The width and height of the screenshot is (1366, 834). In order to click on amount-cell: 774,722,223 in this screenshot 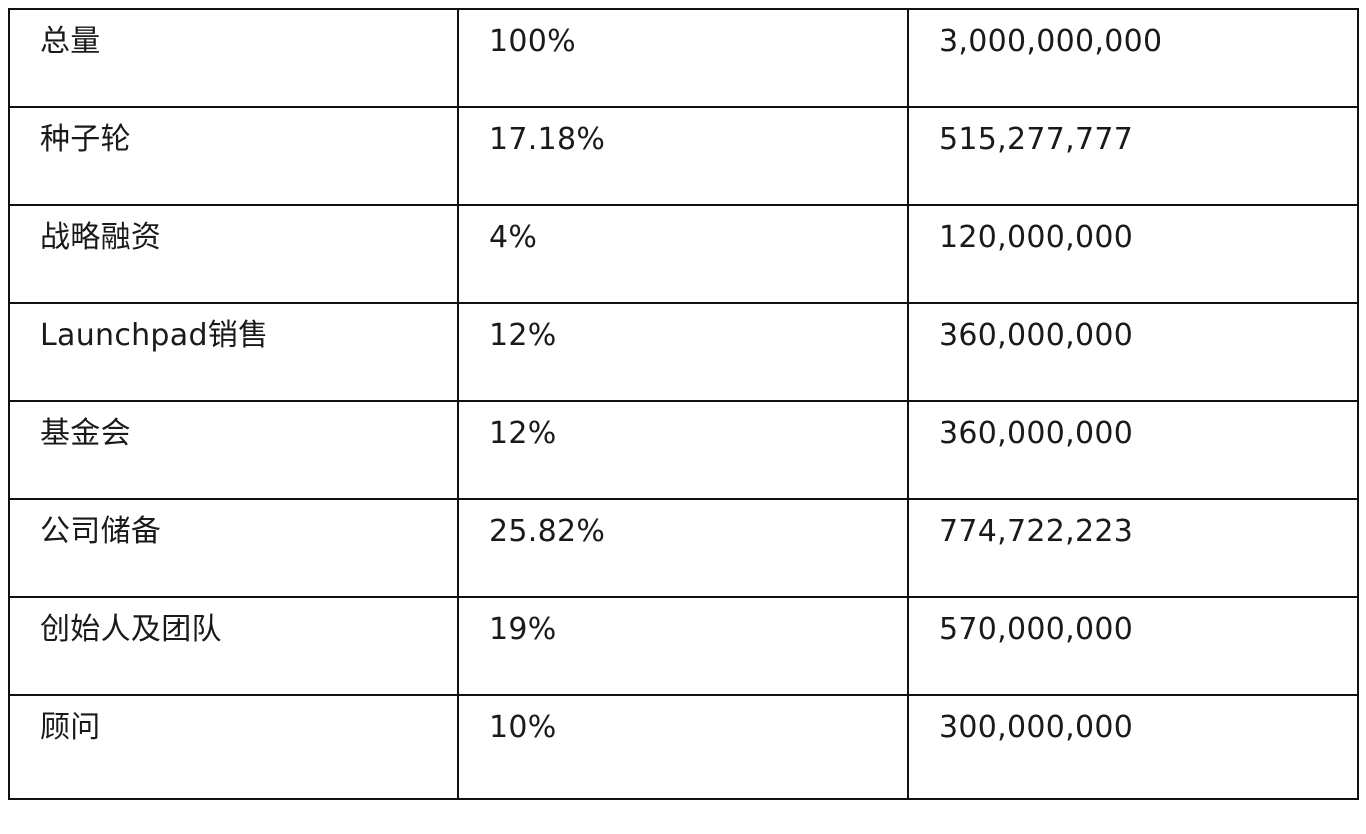, I will do `click(1133, 548)`.